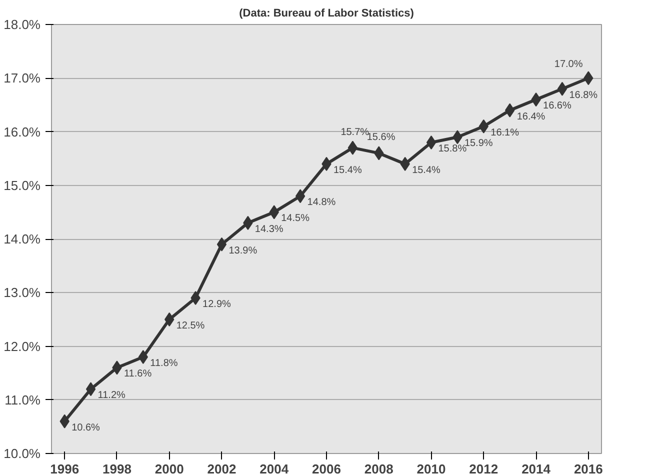 This screenshot has width=651, height=476. Describe the element at coordinates (531, 116) in the screenshot. I see `data-label: 16.4%` at that location.